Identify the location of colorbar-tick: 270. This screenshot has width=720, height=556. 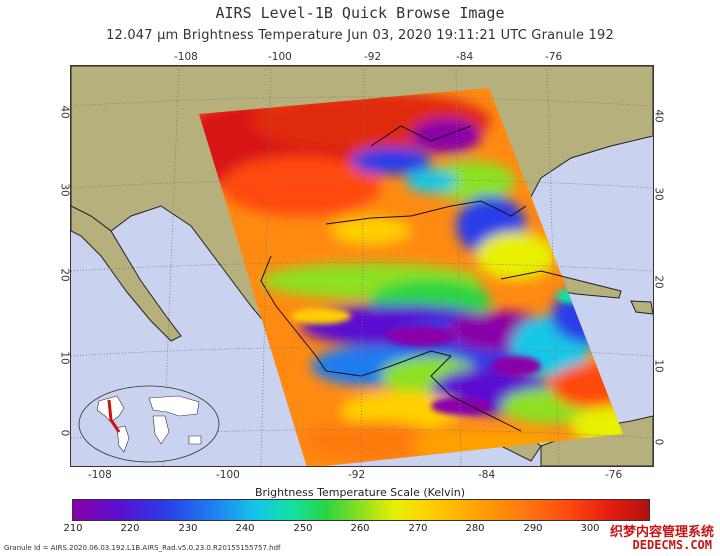
(418, 528).